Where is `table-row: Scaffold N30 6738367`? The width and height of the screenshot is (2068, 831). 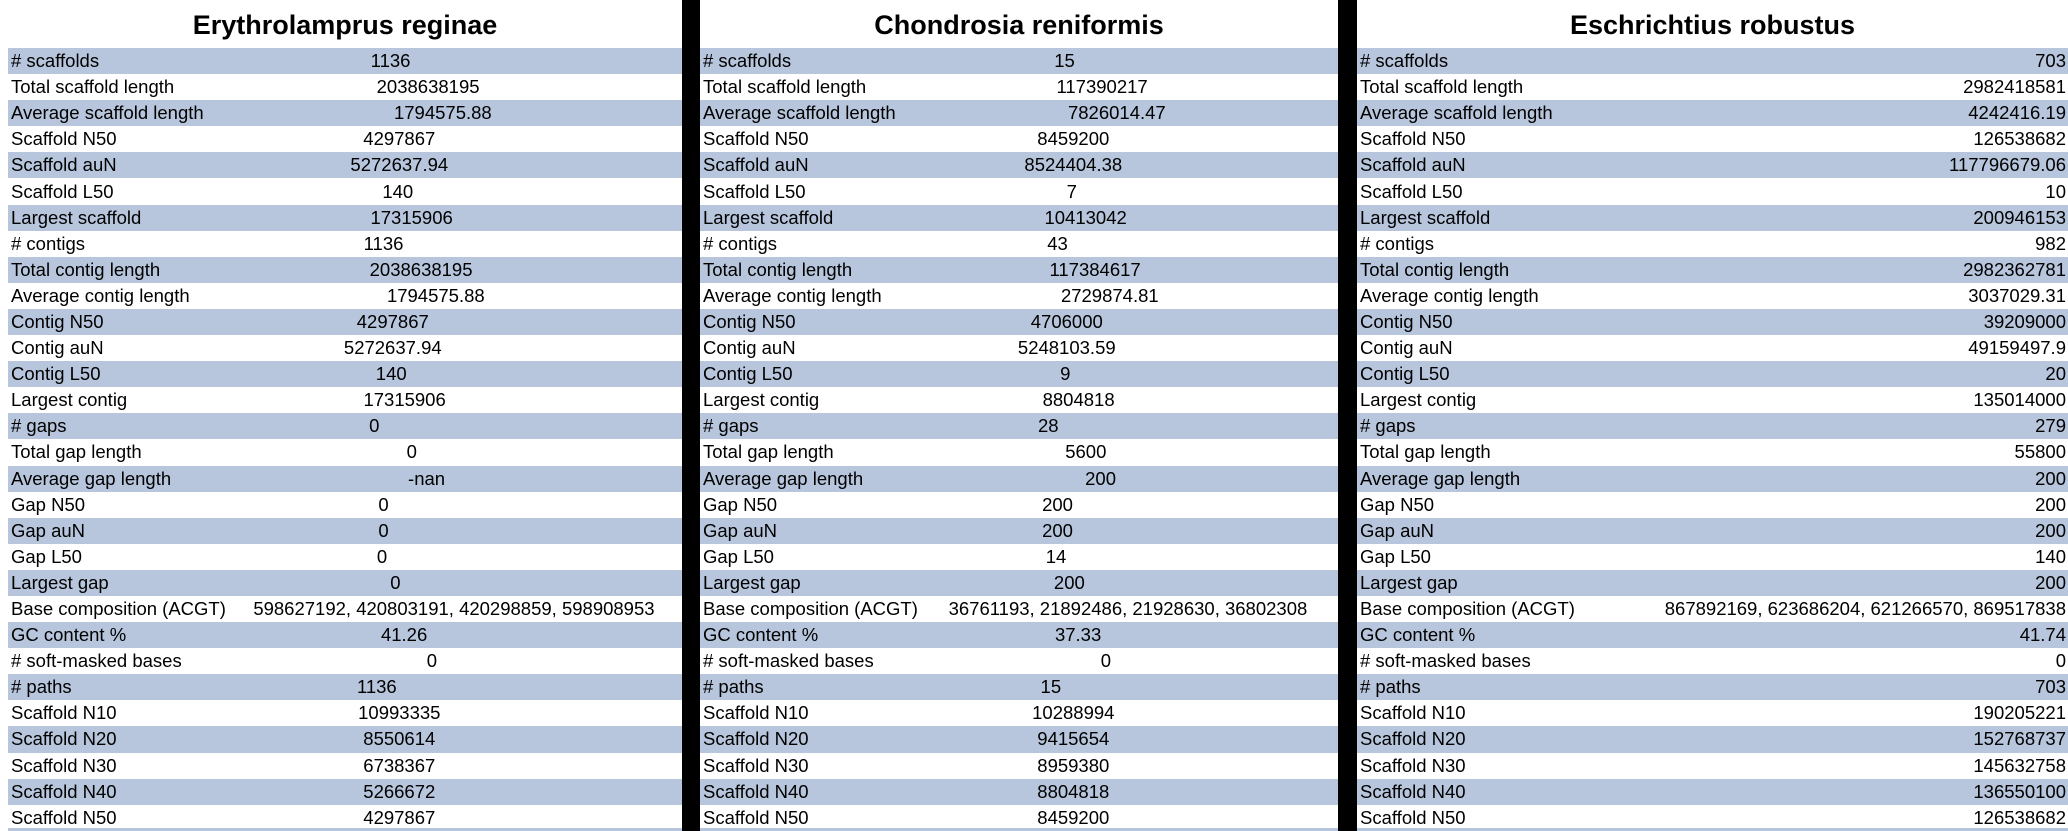
table-row: Scaffold N30 6738367 is located at coordinates (345, 765).